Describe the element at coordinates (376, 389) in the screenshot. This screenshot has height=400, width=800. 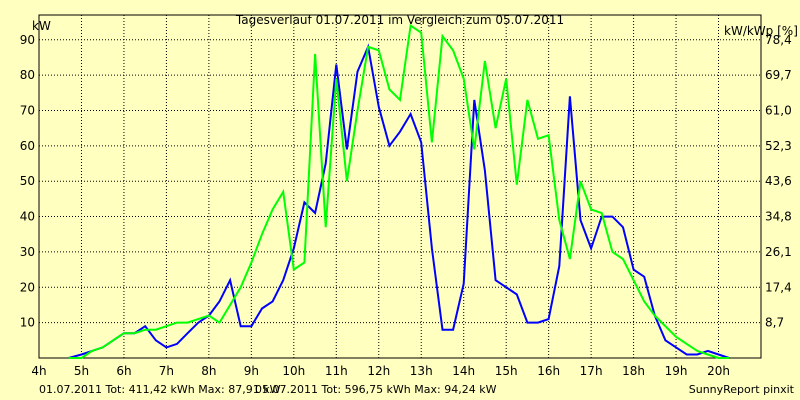
I see `legend-series-2: 05.07.2011 Tot: 596,75 kWh Max: 94,24 kW` at that location.